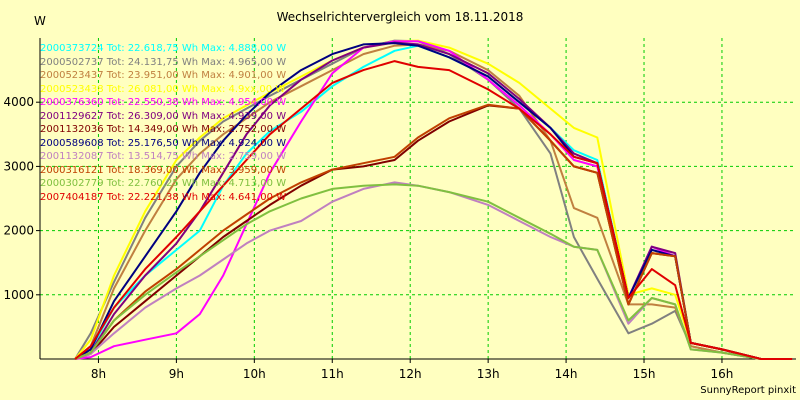  I want to click on y-tick-label: 3000, so click(18, 166).